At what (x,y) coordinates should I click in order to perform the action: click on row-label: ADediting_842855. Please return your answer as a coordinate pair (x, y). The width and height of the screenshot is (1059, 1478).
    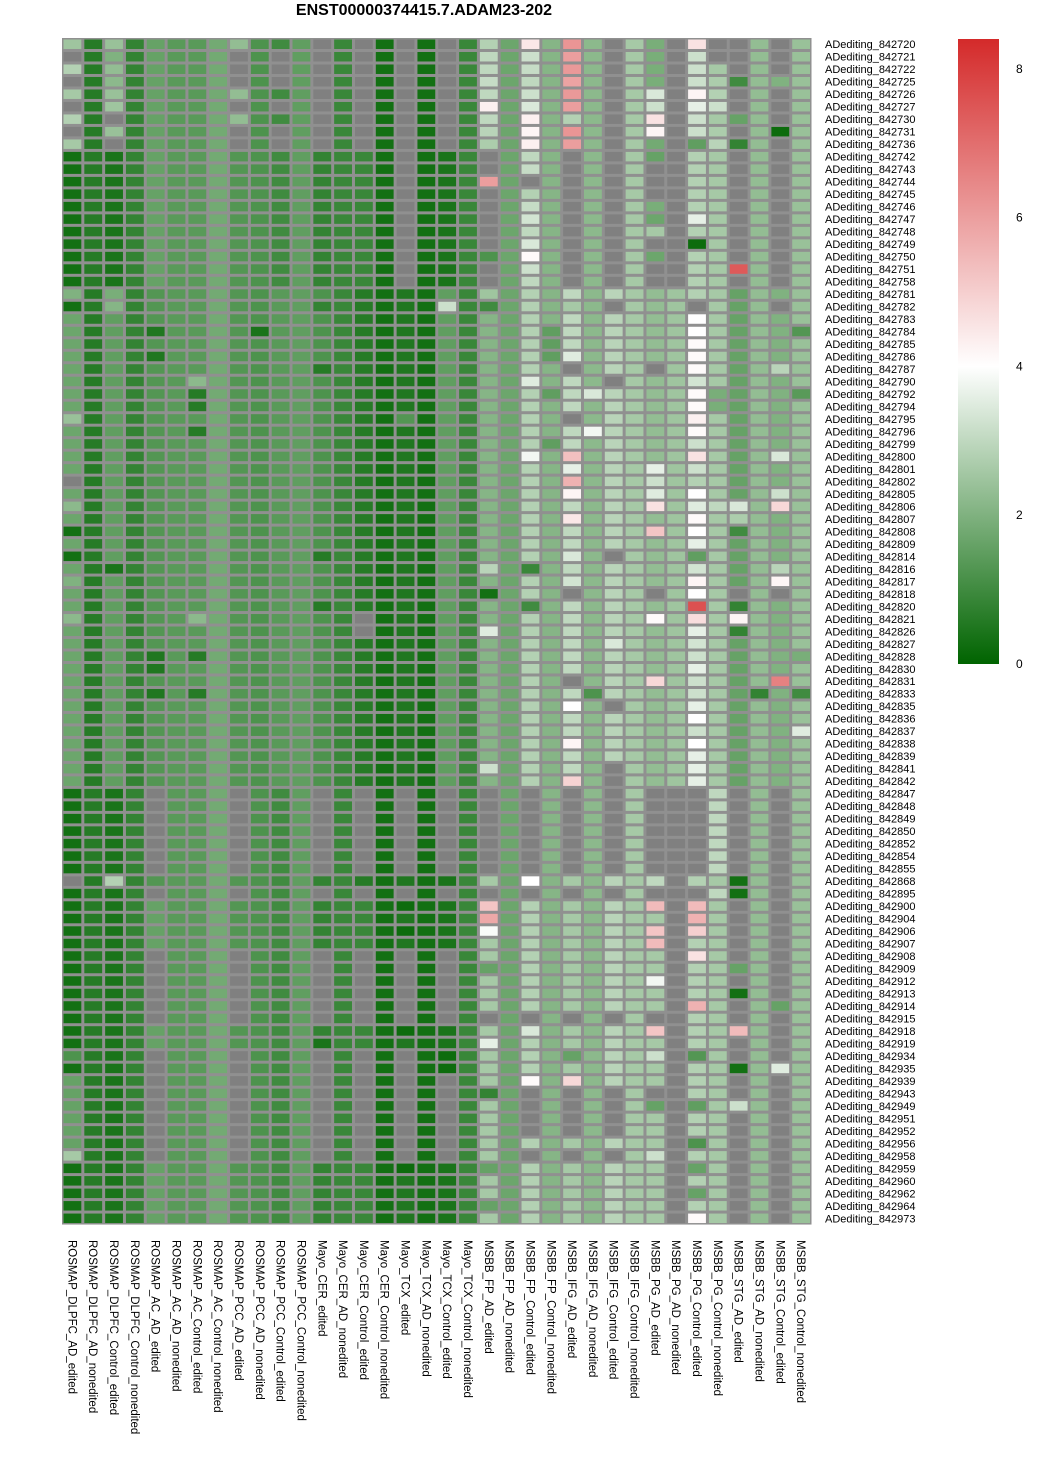
    Looking at the image, I should click on (870, 870).